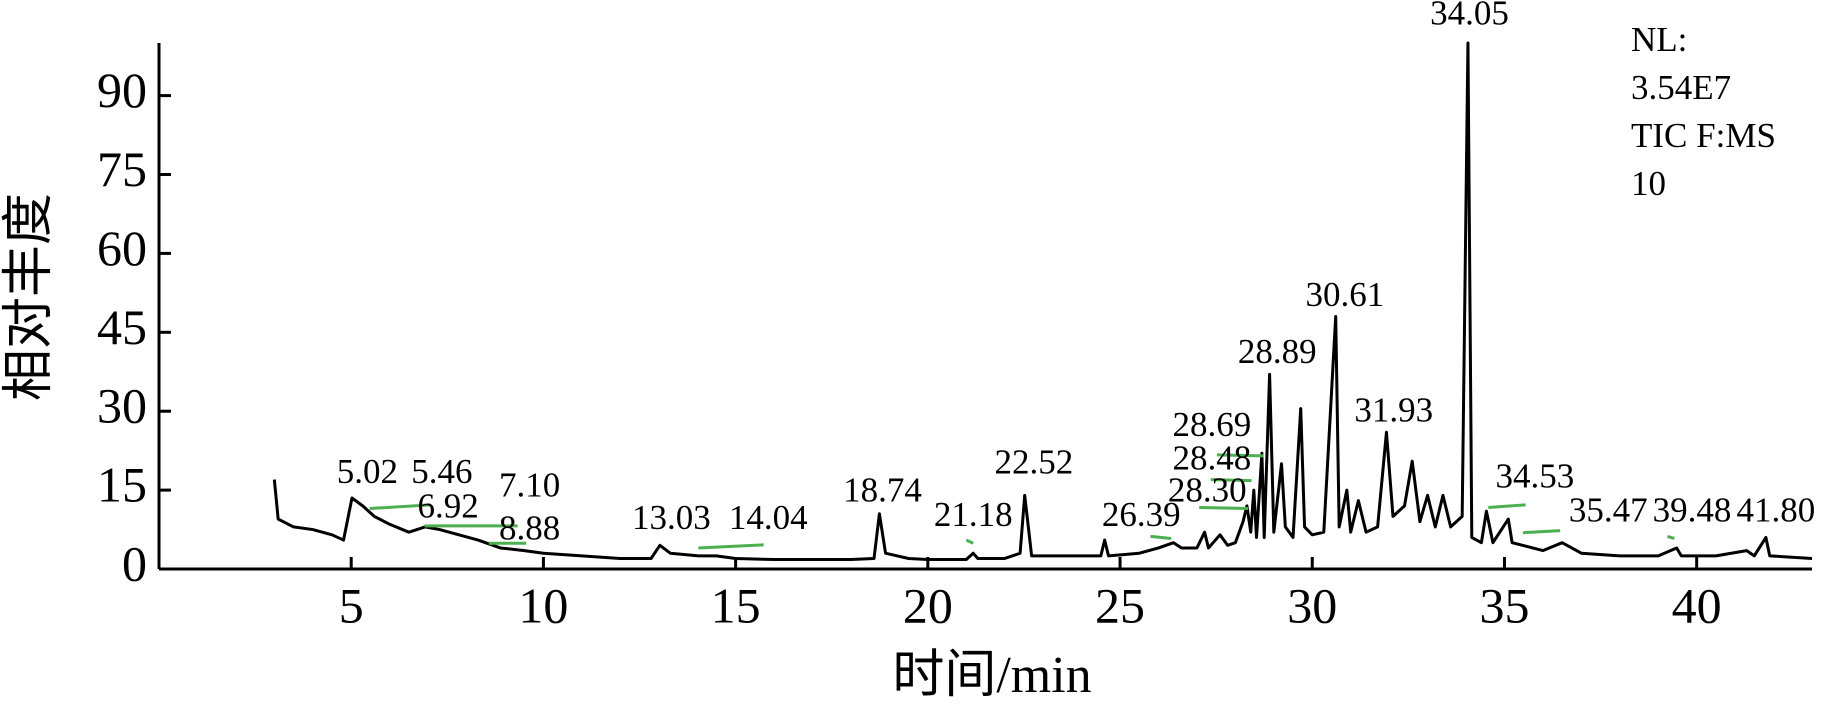 Image resolution: width=1824 pixels, height=709 pixels. Describe the element at coordinates (529, 528) in the screenshot. I see `peak-label: 8.88` at that location.